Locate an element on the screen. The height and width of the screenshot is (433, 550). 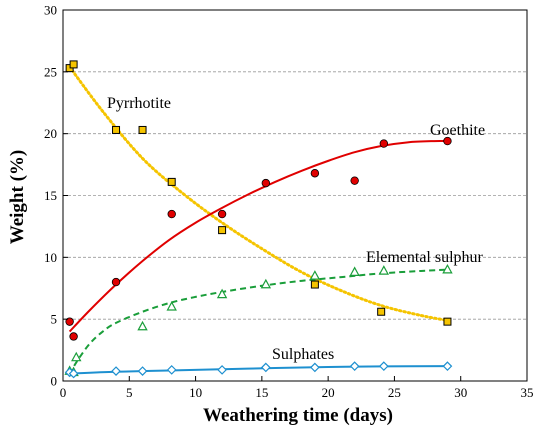
series-label-goethite: Goethite is located at coordinates (457, 130).